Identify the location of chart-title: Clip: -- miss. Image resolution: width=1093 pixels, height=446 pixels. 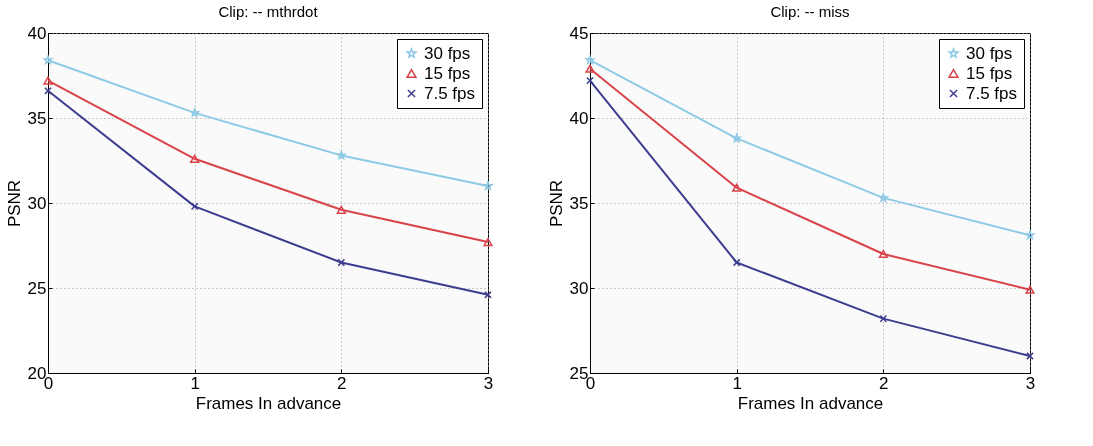
(810, 11).